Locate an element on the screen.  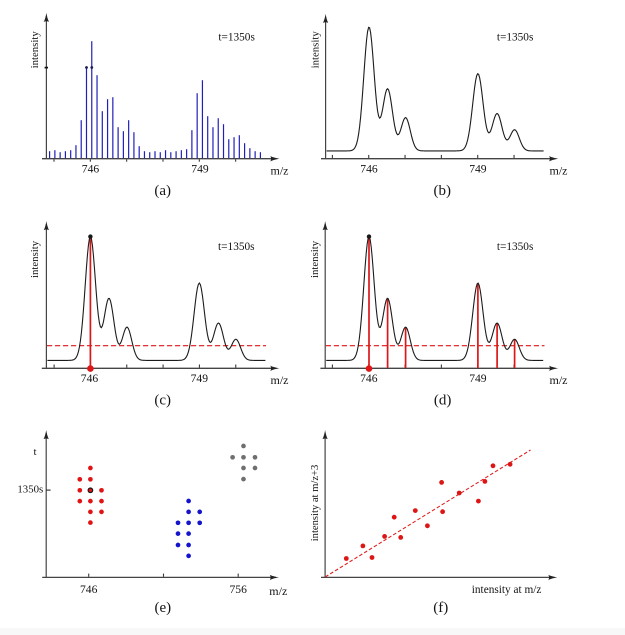
svg-text: intensity at m/z+3 is located at coordinates (315, 503).